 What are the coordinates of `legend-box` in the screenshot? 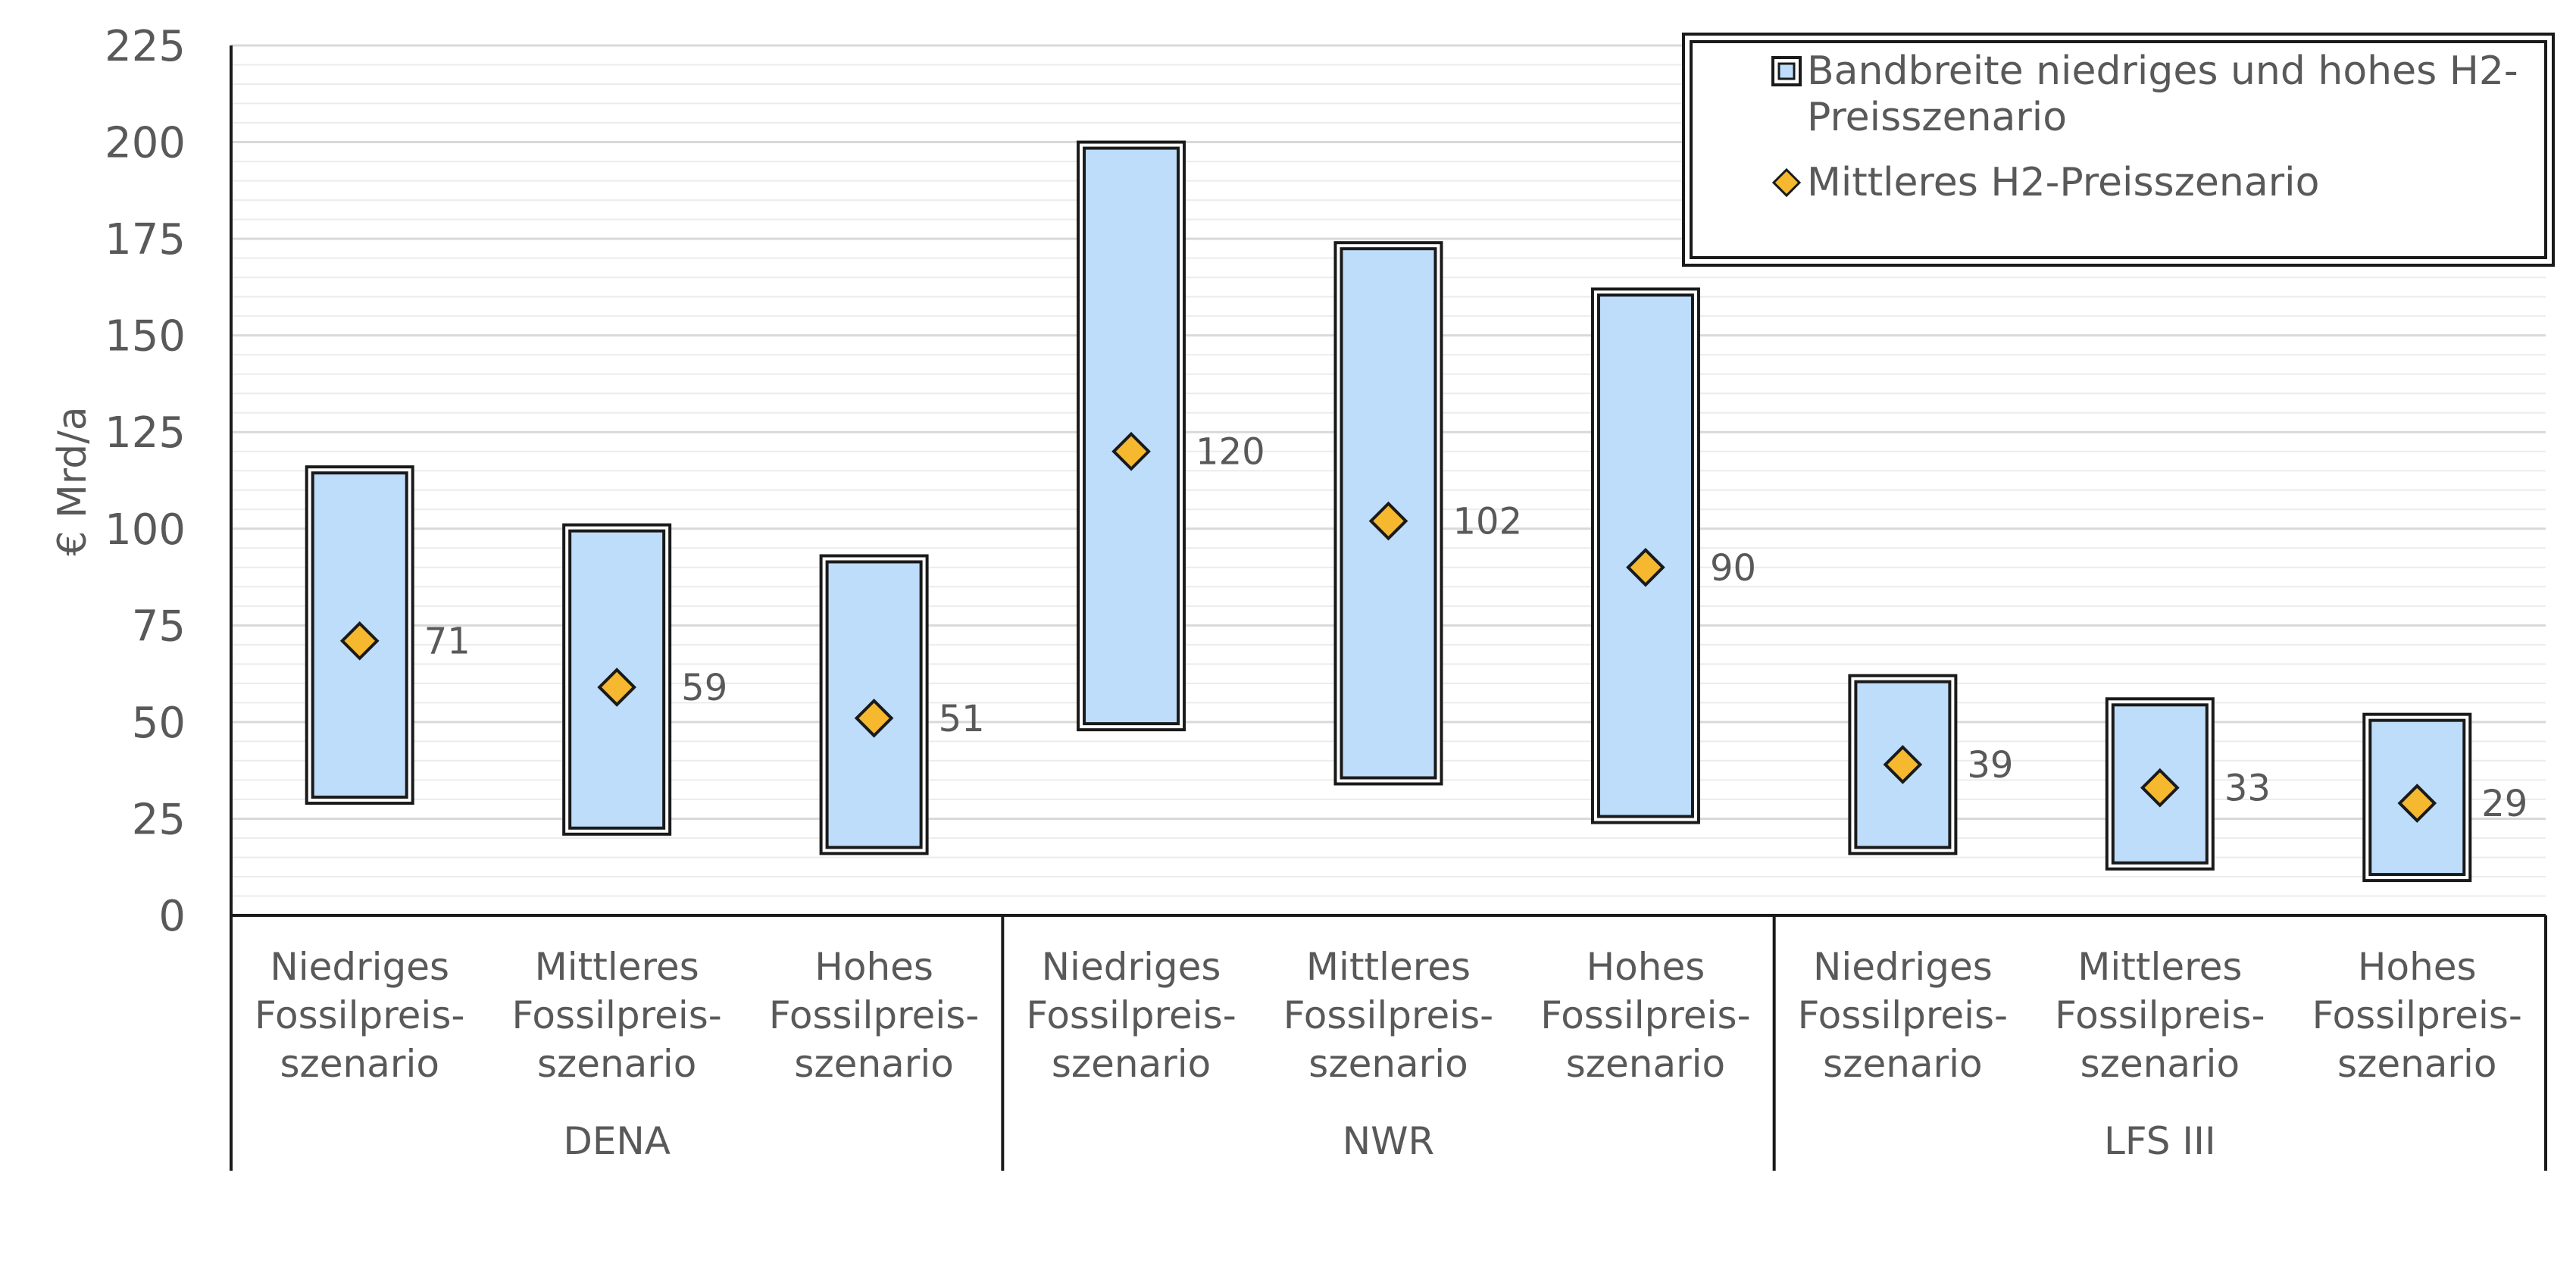 It's located at (2118, 150).